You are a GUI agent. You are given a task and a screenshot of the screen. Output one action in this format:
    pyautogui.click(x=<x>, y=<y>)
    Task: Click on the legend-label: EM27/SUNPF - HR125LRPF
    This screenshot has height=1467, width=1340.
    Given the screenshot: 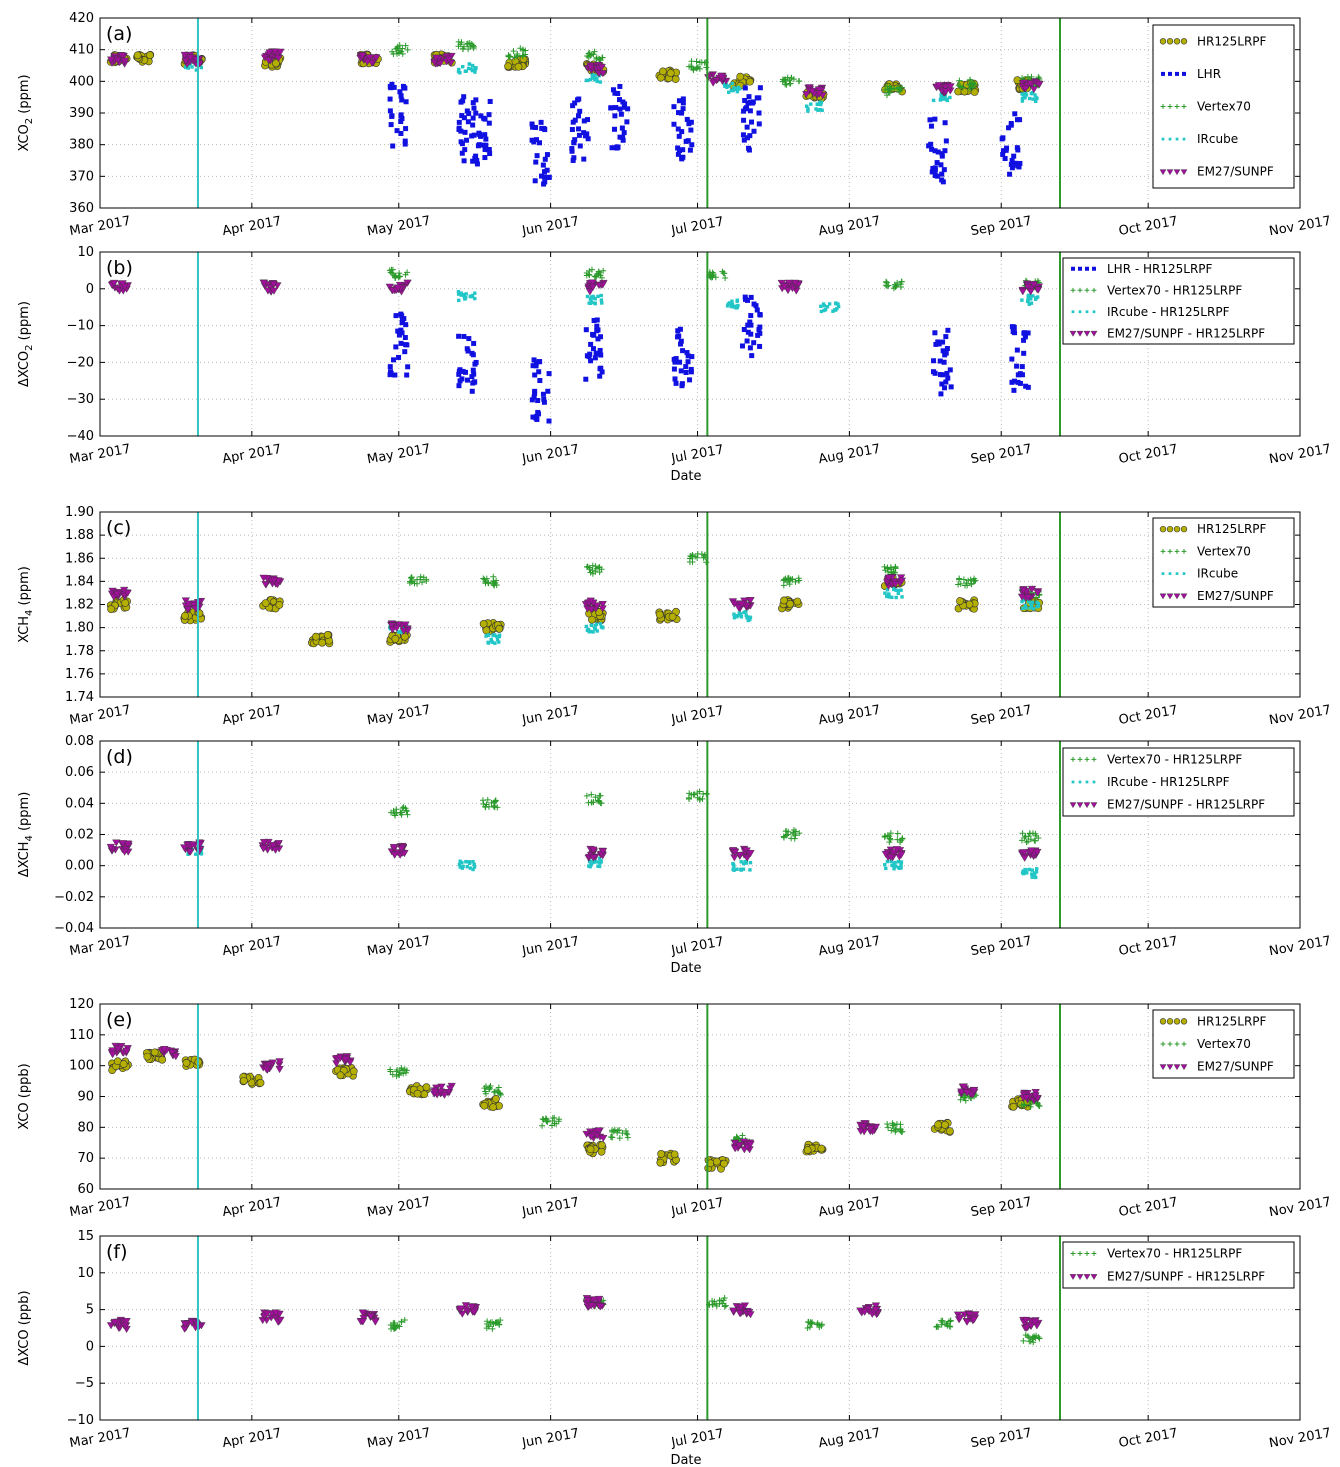 What is the action you would take?
    pyautogui.click(x=1186, y=805)
    